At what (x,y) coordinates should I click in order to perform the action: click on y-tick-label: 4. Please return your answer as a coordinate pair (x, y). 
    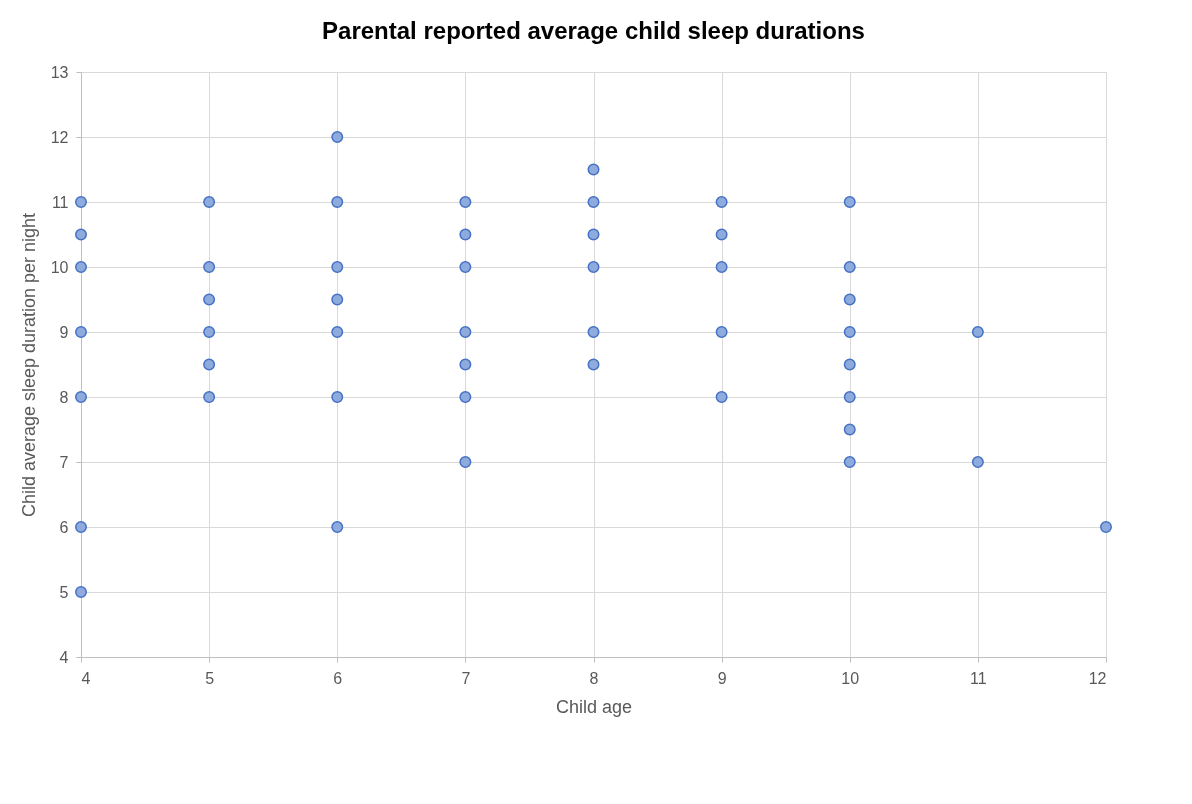
    Looking at the image, I should click on (64, 657).